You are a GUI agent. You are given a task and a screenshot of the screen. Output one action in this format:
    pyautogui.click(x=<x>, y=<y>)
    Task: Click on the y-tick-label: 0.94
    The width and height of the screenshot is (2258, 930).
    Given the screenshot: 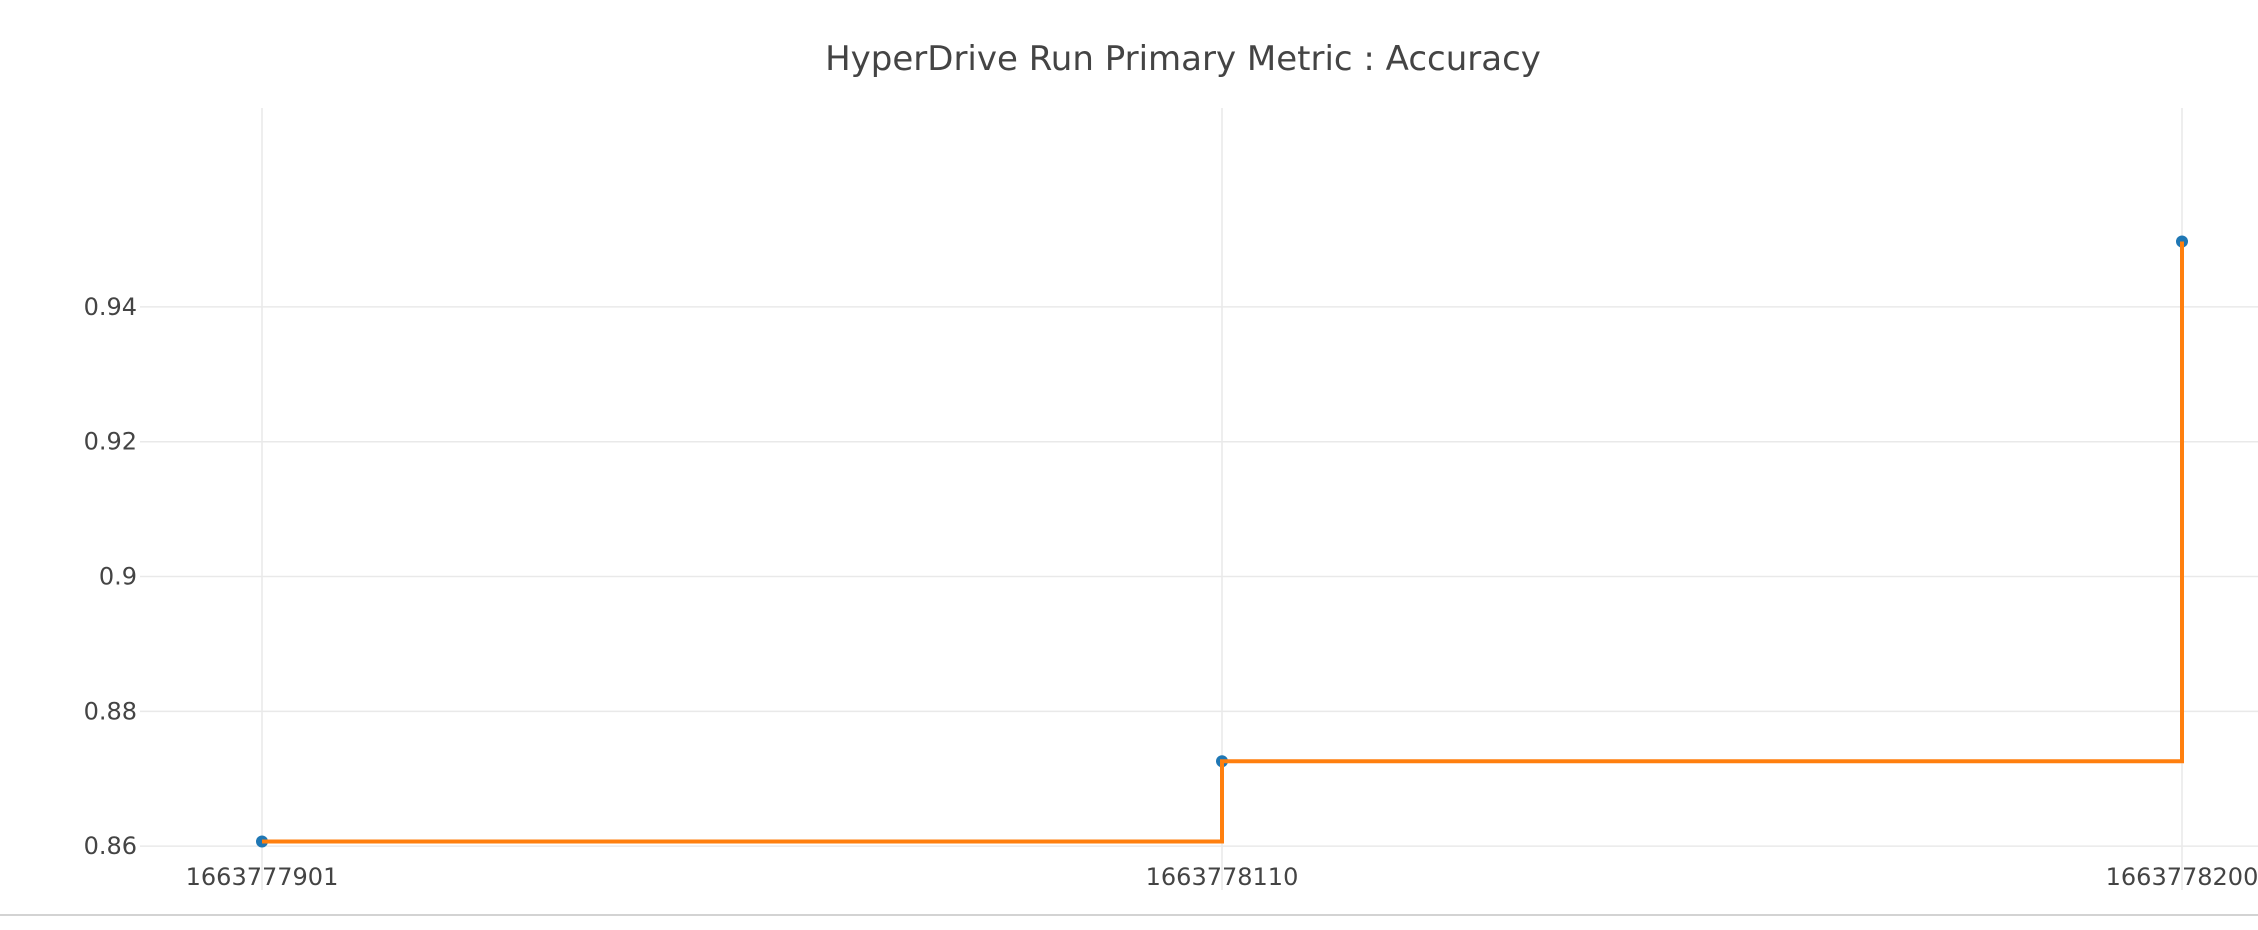 What is the action you would take?
    pyautogui.click(x=110, y=307)
    